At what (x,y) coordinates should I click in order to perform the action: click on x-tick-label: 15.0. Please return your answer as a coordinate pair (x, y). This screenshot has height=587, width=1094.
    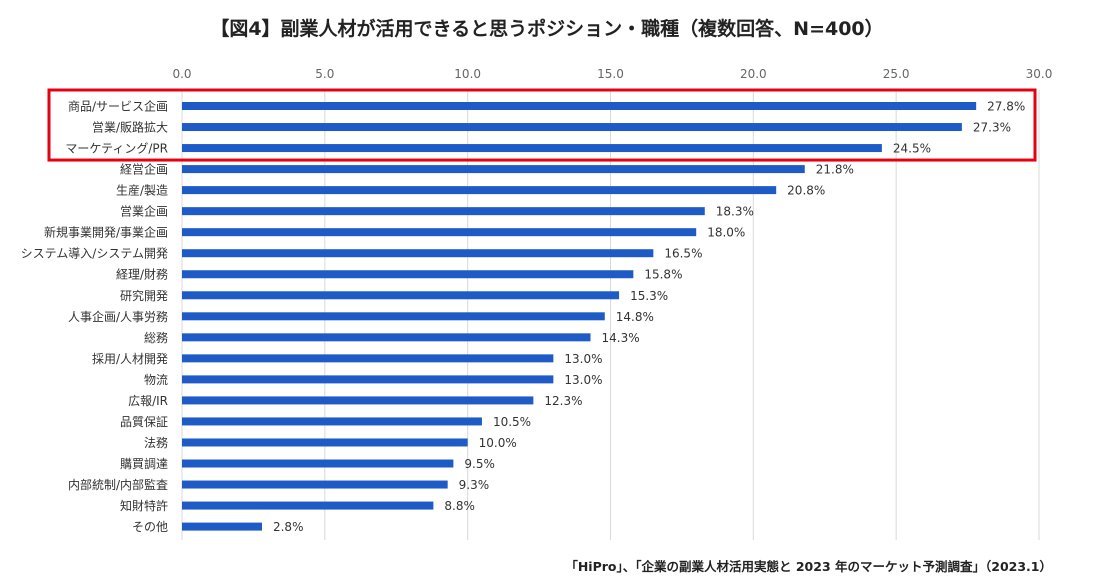
    Looking at the image, I should click on (610, 74).